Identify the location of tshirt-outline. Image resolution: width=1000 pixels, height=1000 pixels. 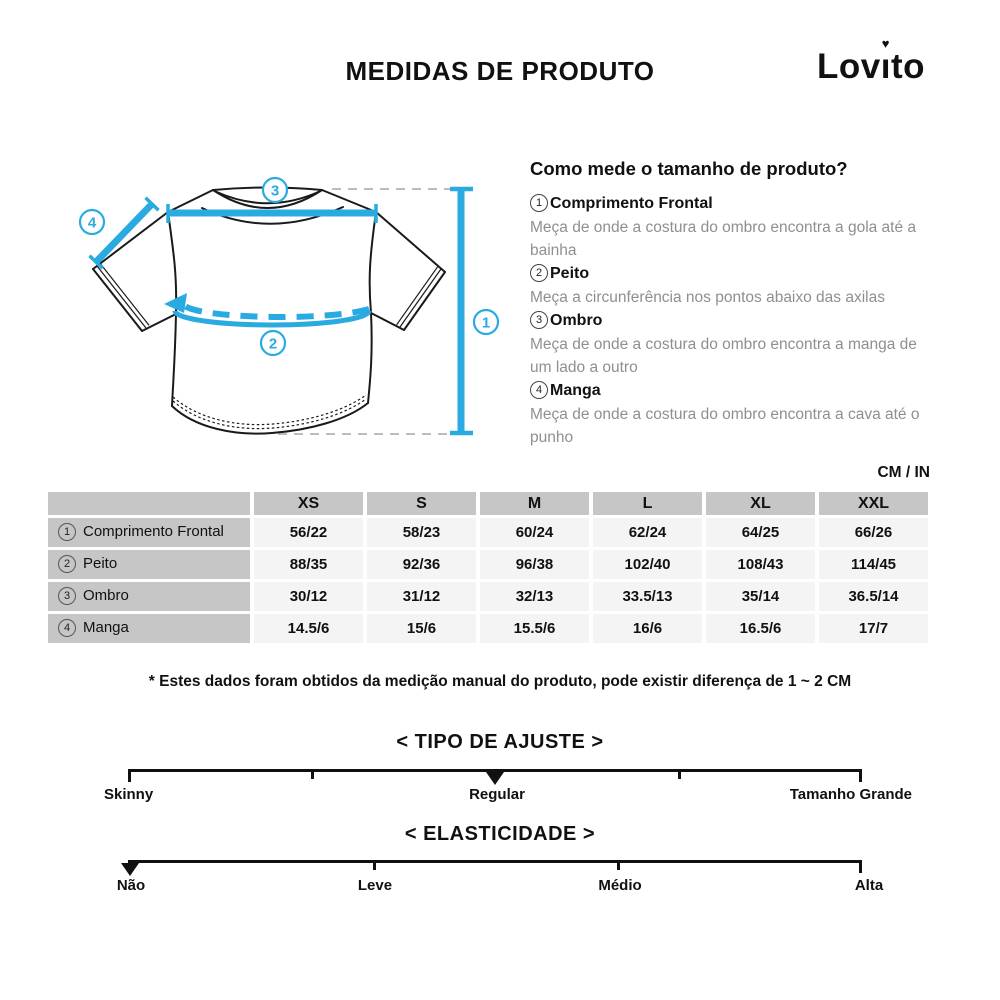
(269, 310).